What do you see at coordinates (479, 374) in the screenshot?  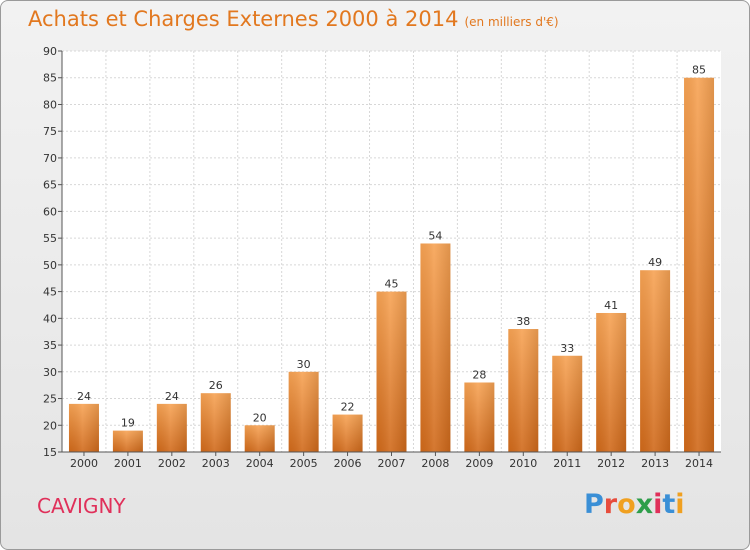 I see `data-label: 28` at bounding box center [479, 374].